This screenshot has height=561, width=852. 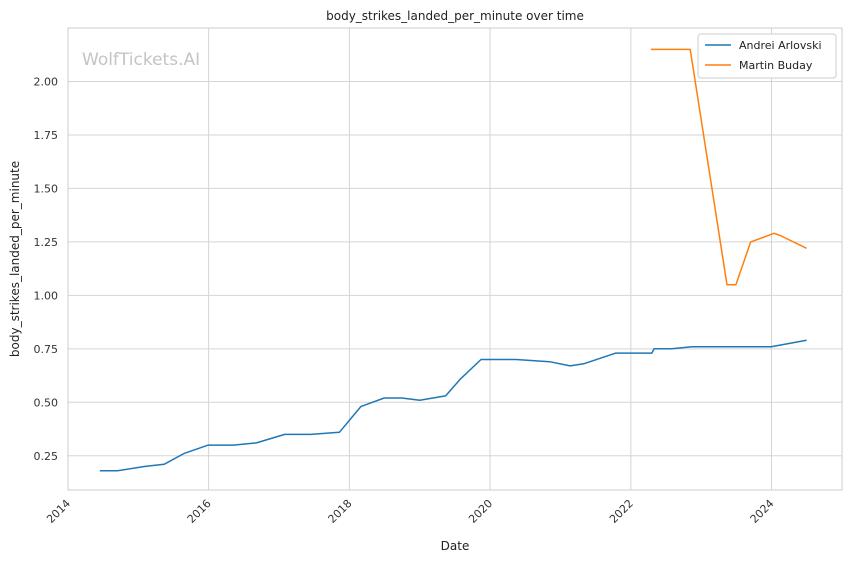 What do you see at coordinates (46, 242) in the screenshot?
I see `y-tick-label: 1.25` at bounding box center [46, 242].